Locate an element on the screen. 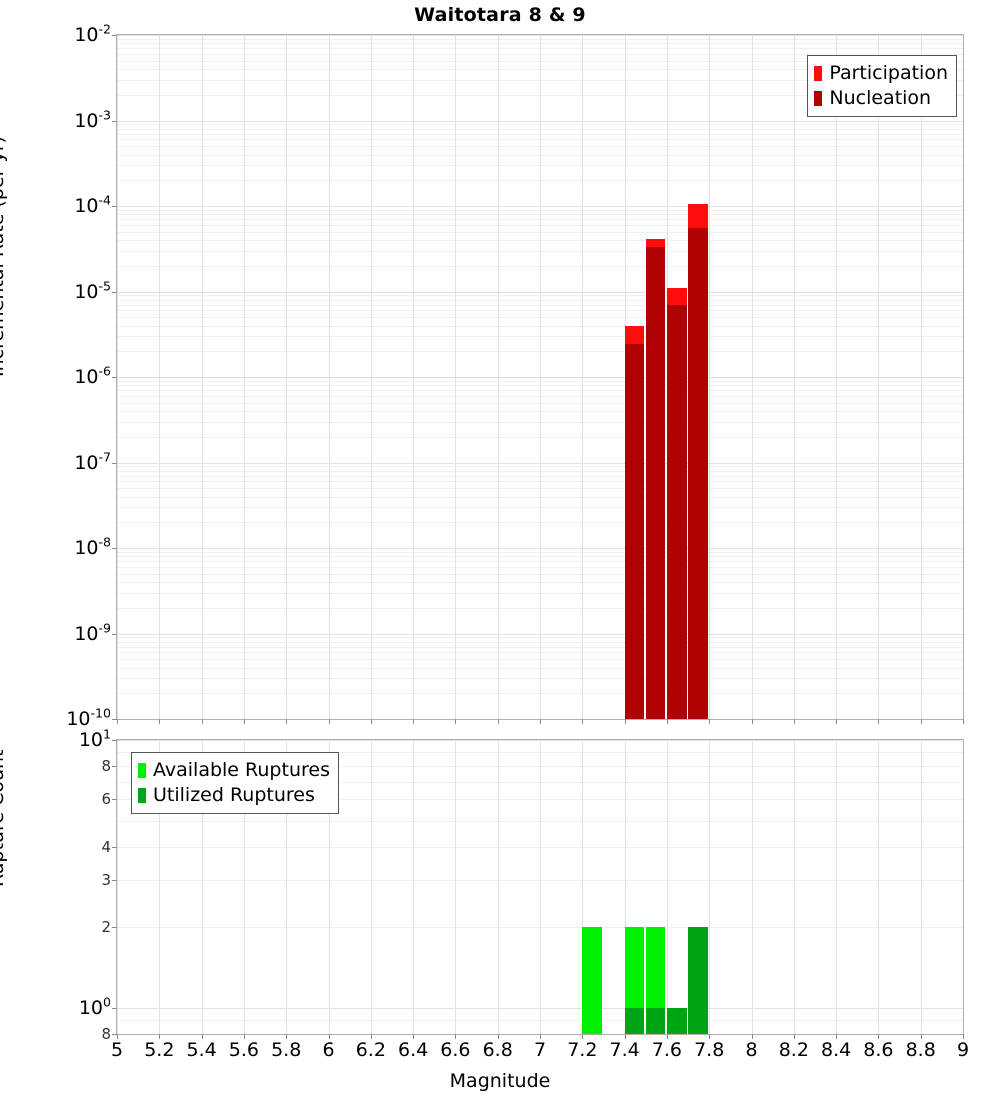 Image resolution: width=1000 pixels, height=1100 pixels. x-axis-tick-label: 7.2 is located at coordinates (582, 1050).